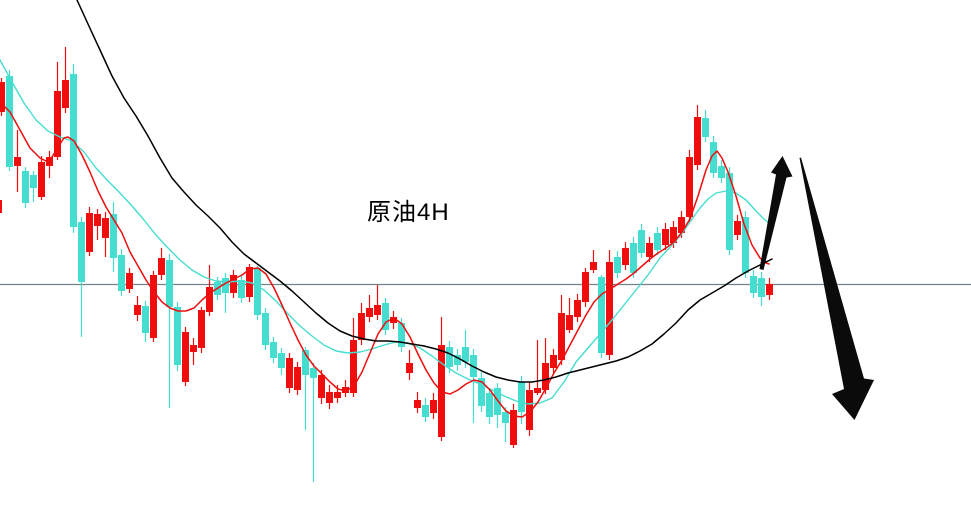 The height and width of the screenshot is (505, 971). I want to click on down-trend-arrow, so click(836, 288).